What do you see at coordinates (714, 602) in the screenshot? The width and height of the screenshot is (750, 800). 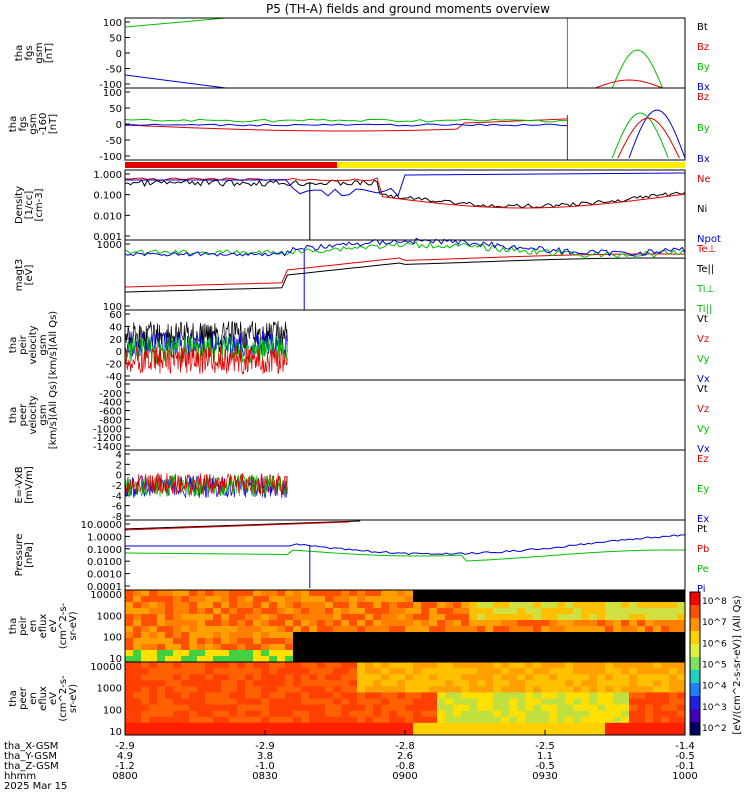 I see `colorbar-label: 10^8` at bounding box center [714, 602].